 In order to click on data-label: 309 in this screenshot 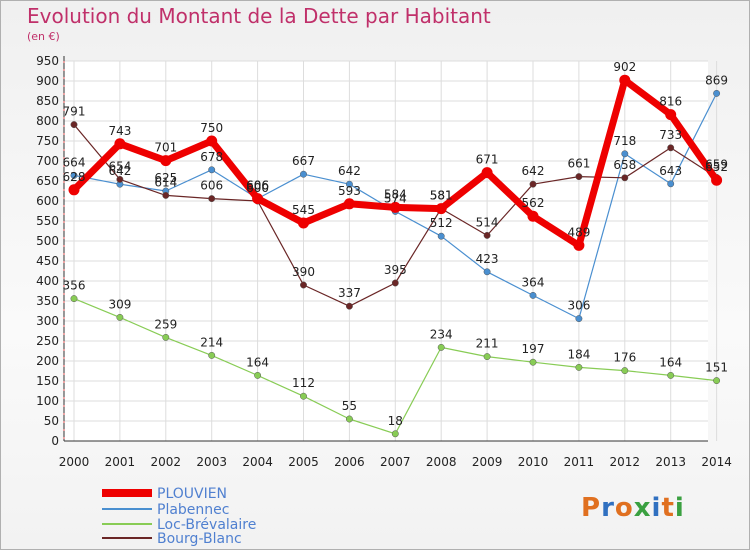, I will do `click(119, 304)`.